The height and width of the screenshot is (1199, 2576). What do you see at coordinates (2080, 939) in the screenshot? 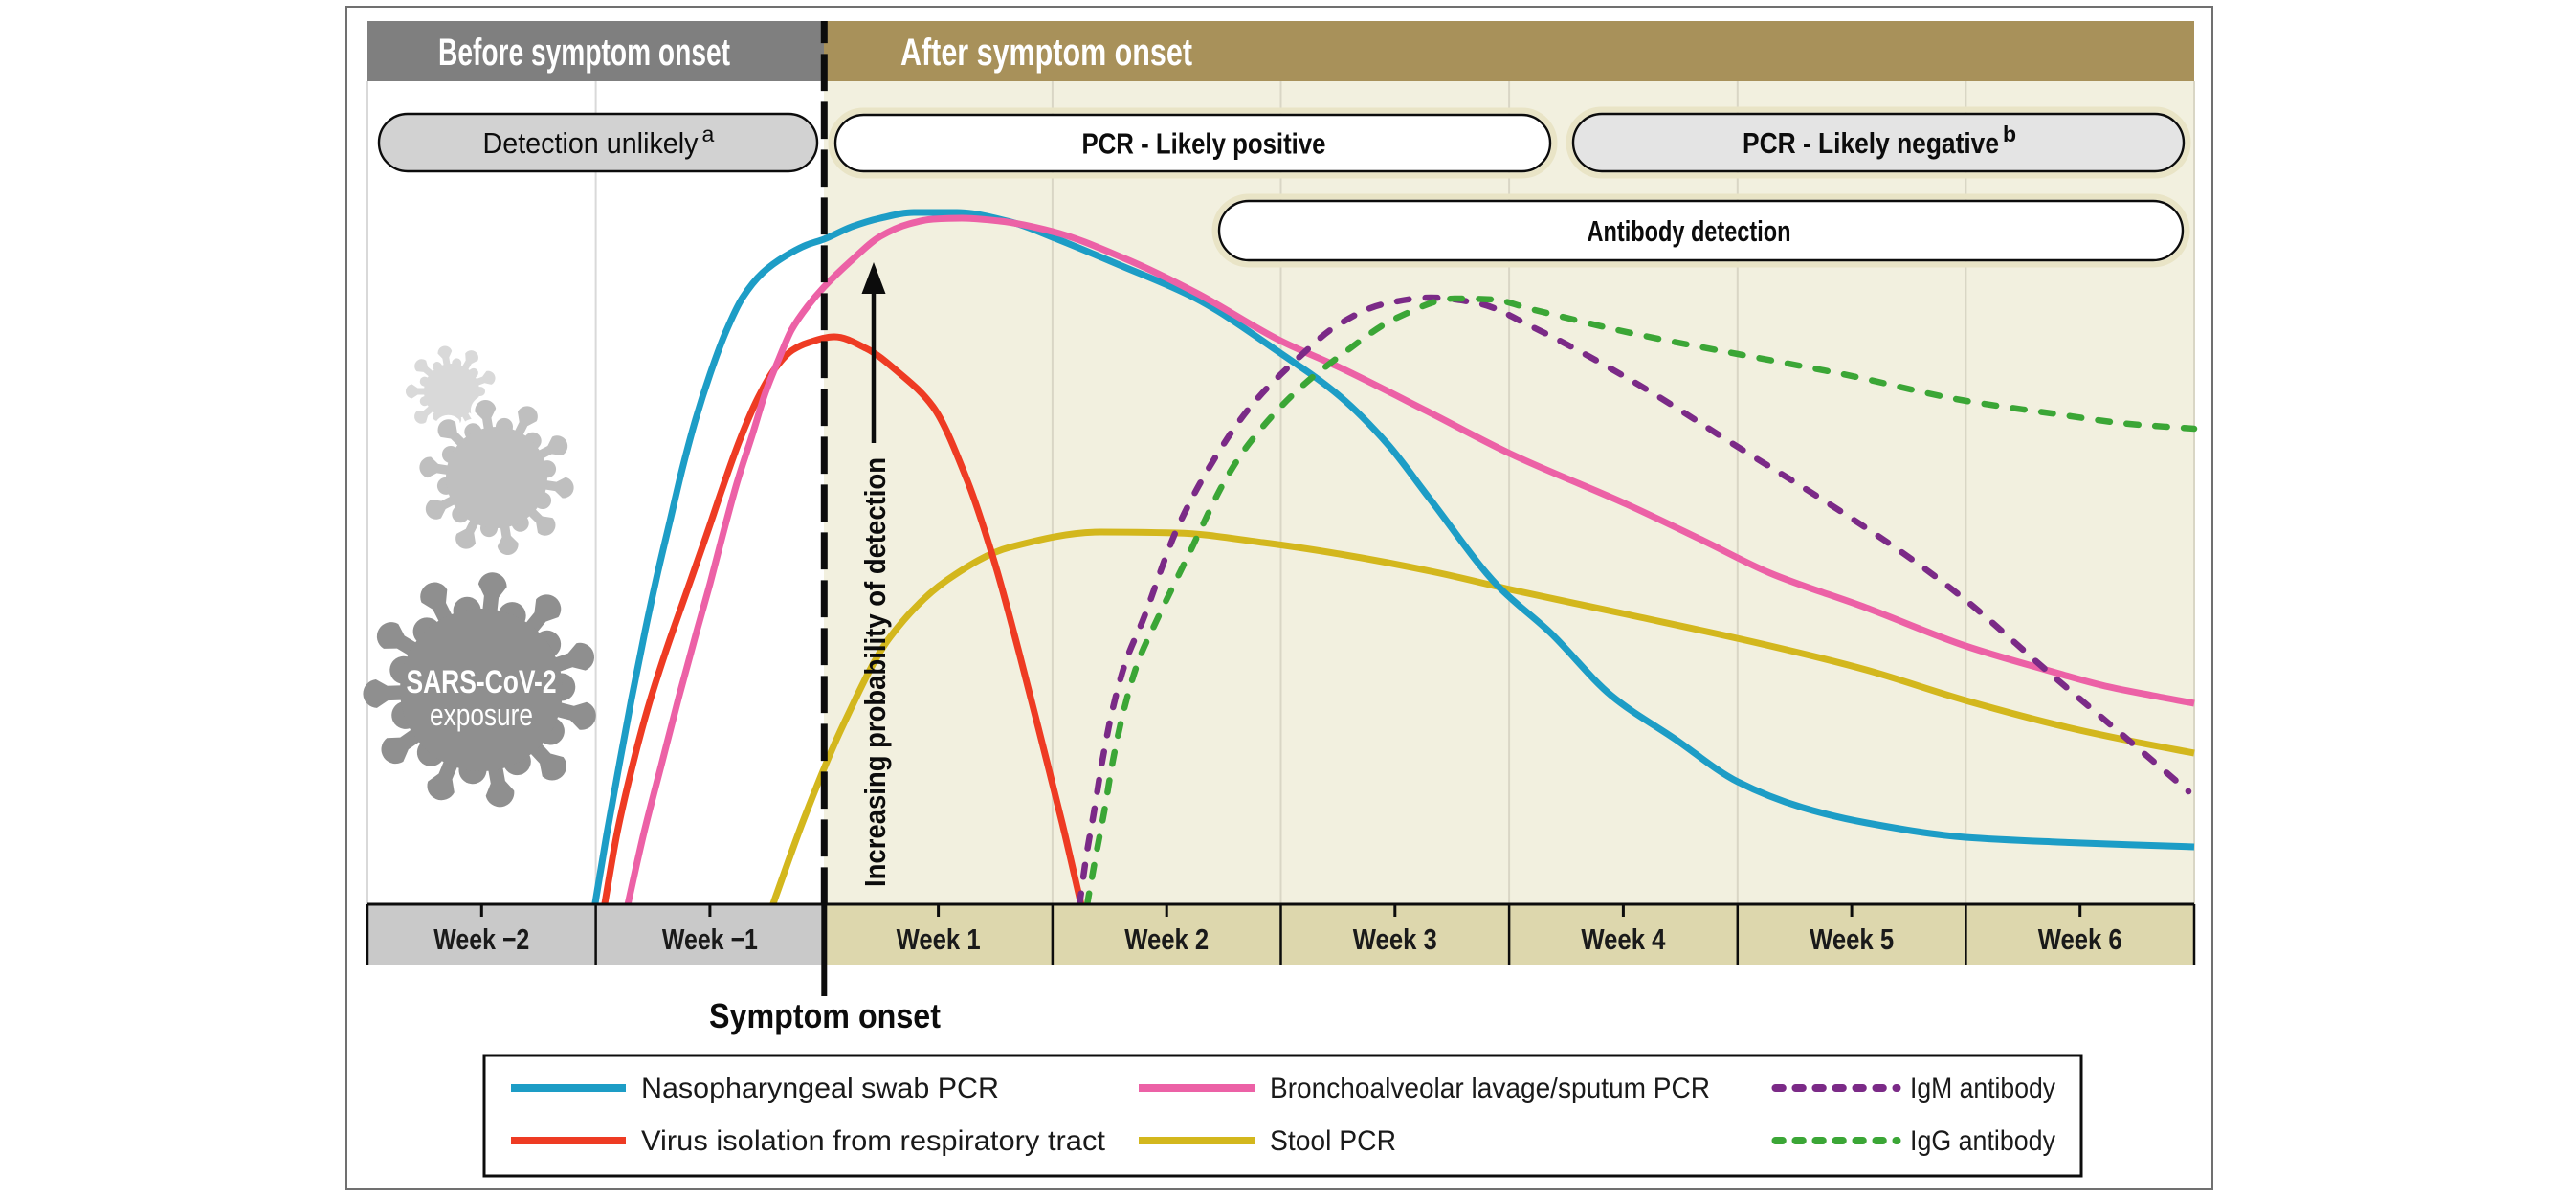
I see `svg-text: Week 6` at bounding box center [2080, 939].